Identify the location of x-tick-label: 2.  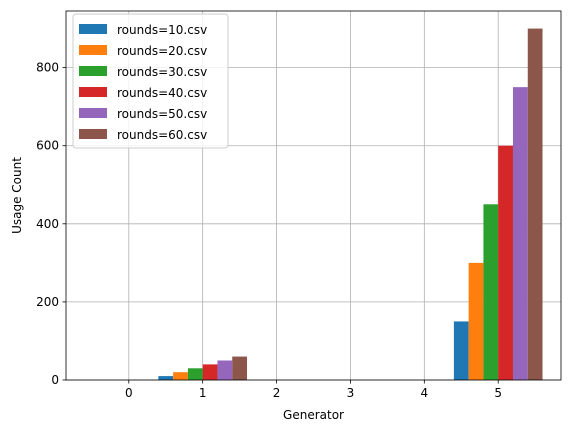
(277, 393).